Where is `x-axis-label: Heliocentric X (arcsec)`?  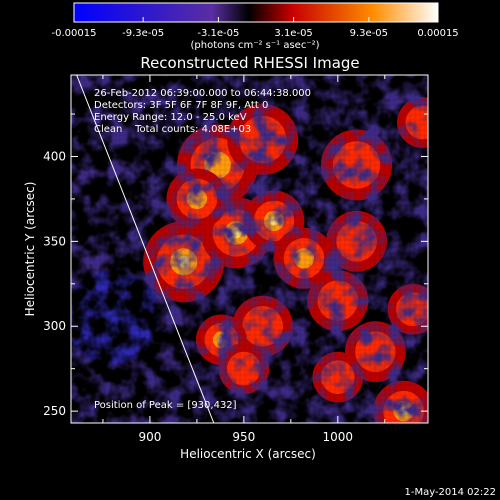
x-axis-label: Heliocentric X (arcsec) is located at coordinates (248, 454).